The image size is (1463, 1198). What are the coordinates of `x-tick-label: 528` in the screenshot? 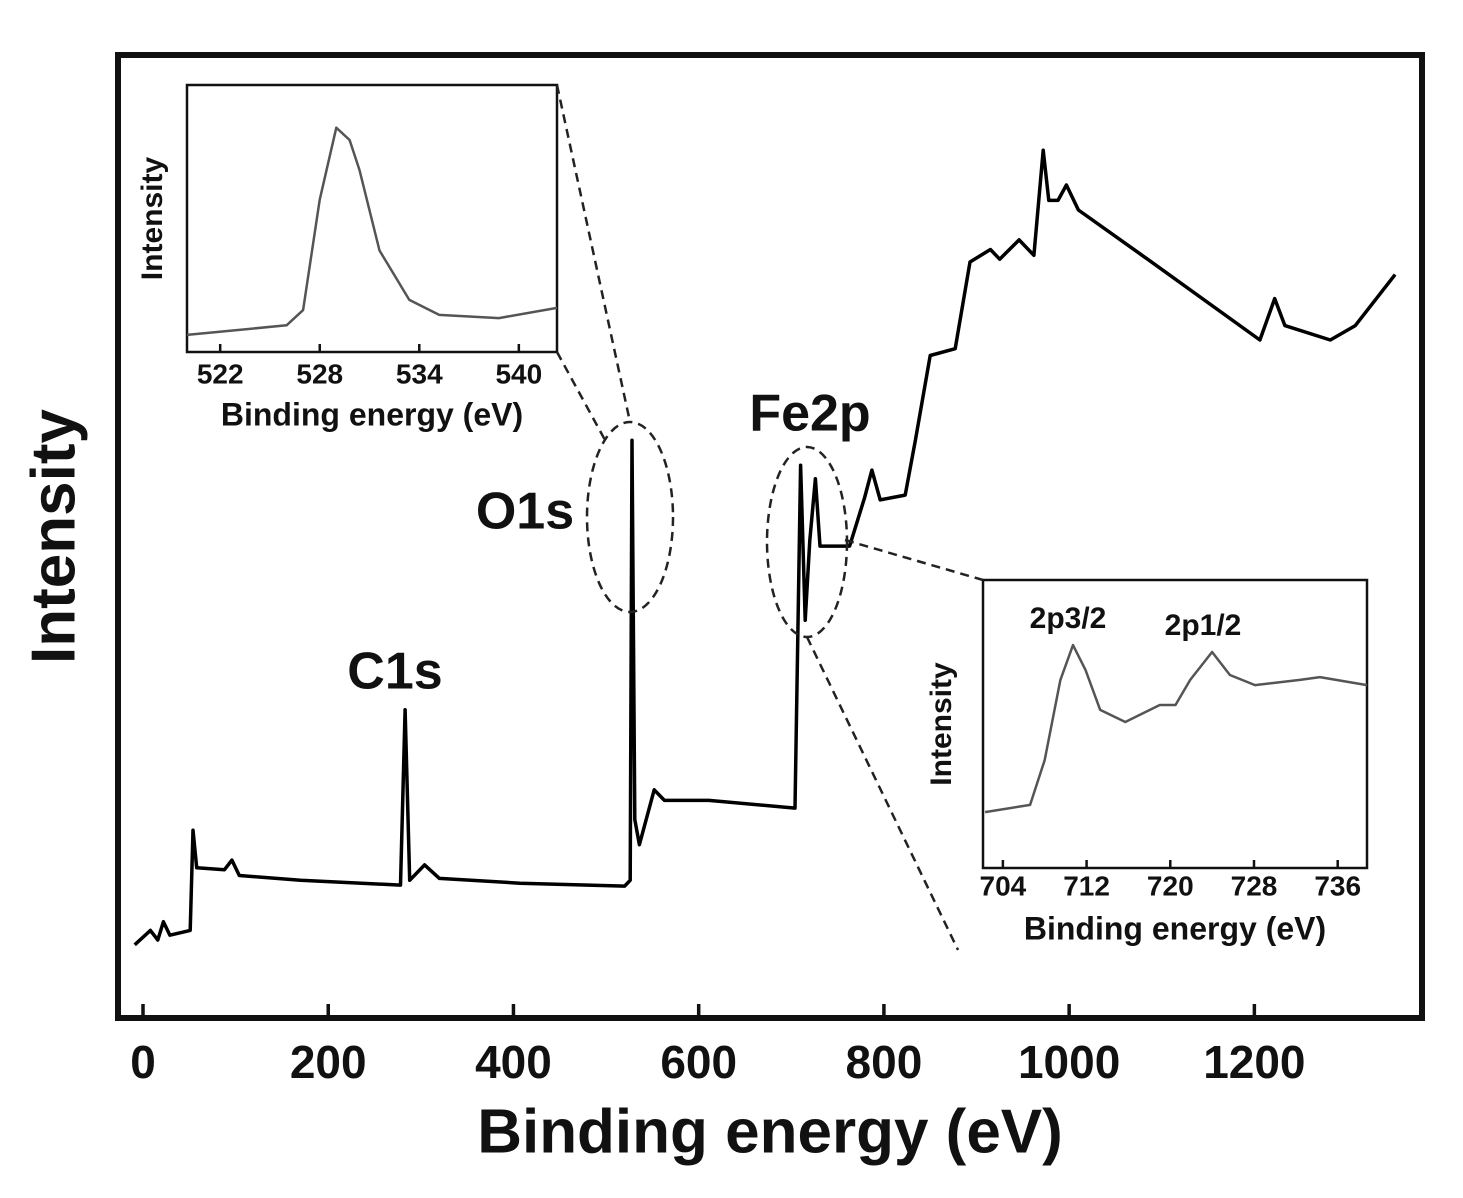 It's located at (319, 373).